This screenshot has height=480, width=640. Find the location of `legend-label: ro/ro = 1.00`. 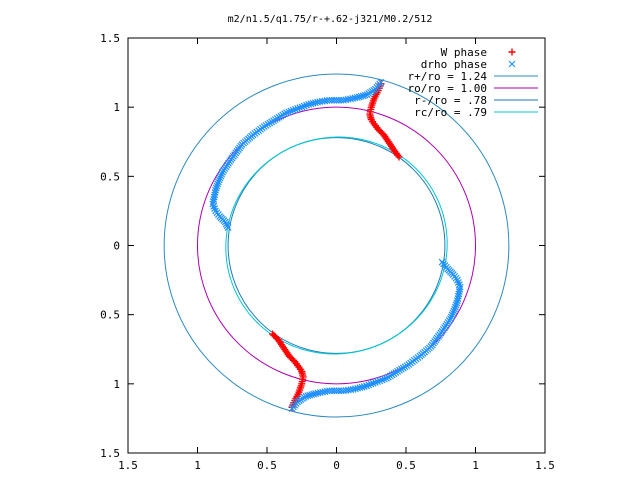

legend-label: ro/ro = 1.00 is located at coordinates (447, 88).